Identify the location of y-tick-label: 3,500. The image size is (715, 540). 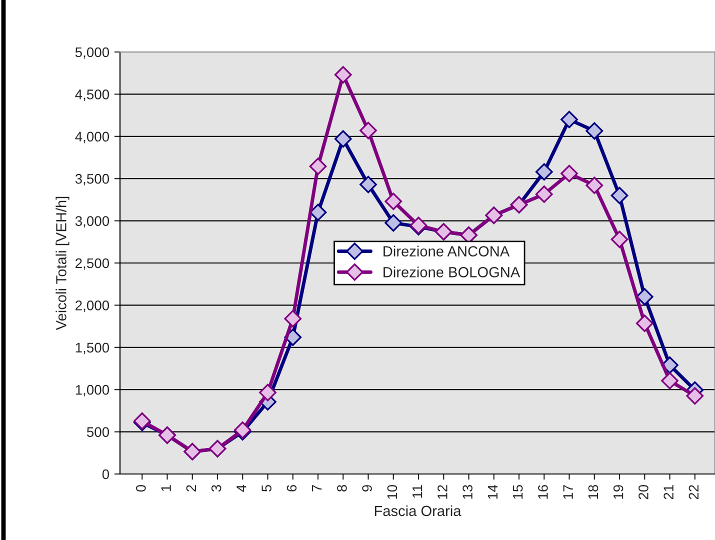
(92, 180).